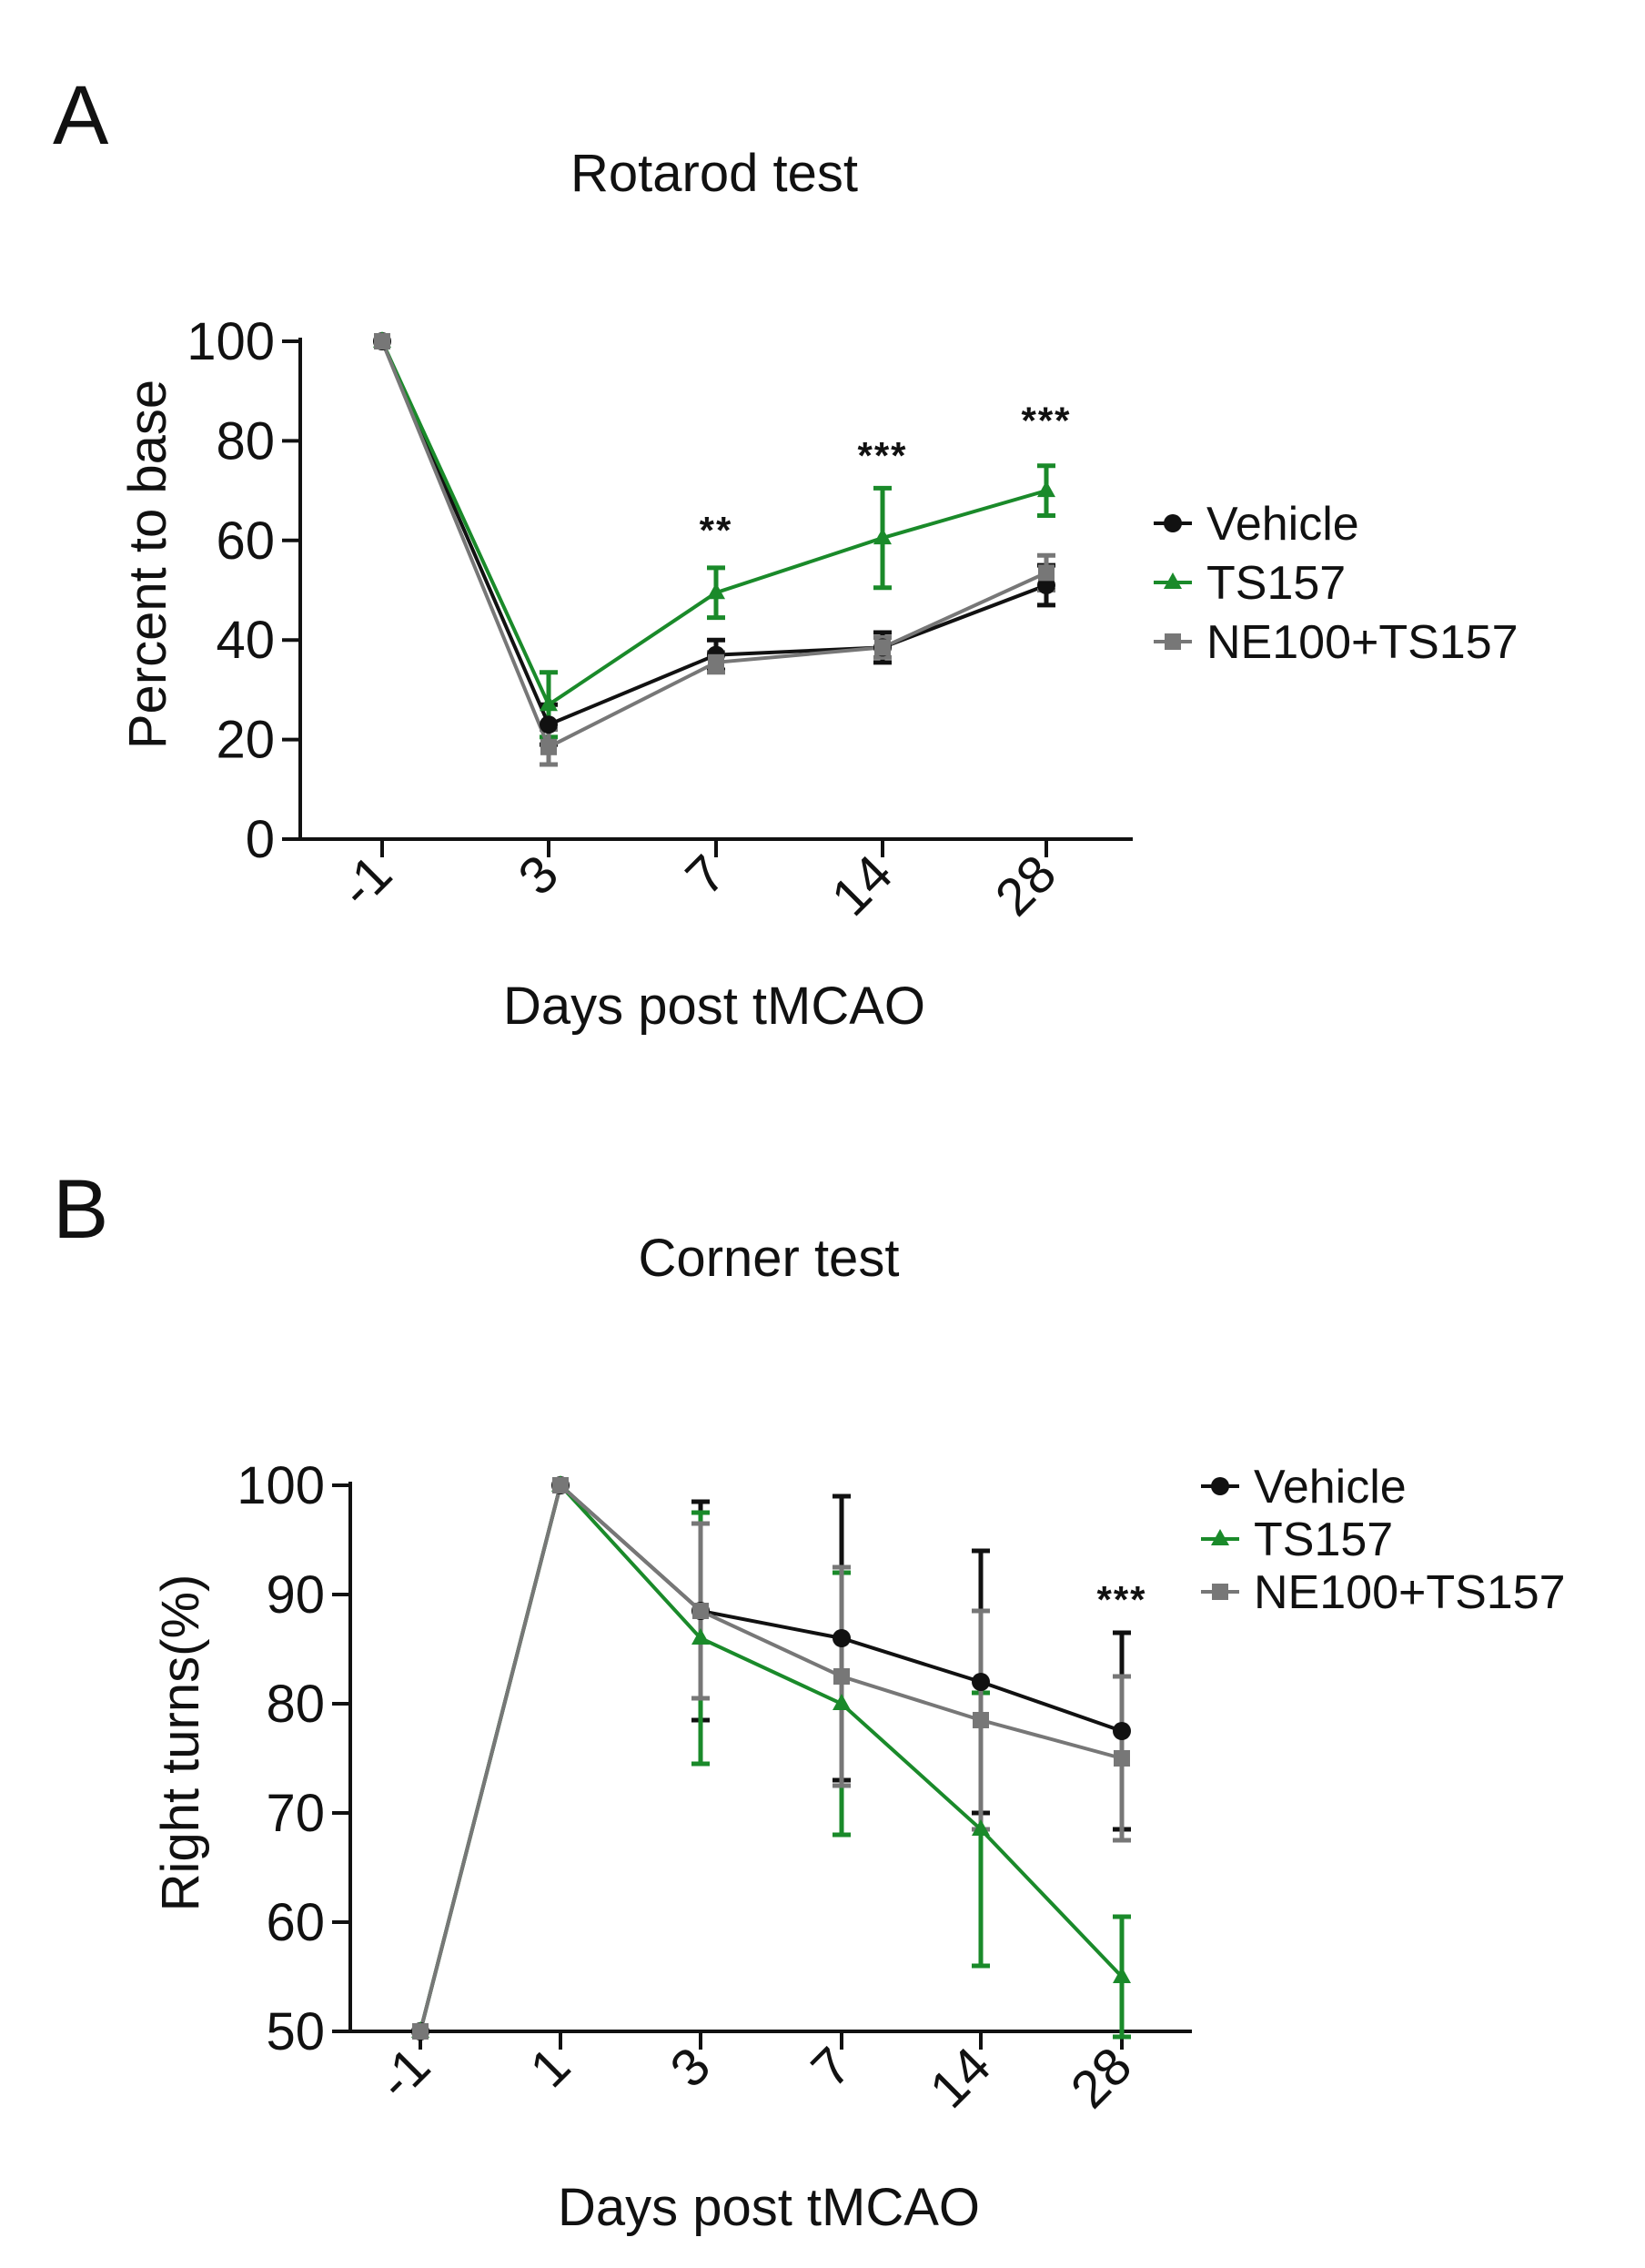 The image size is (1645, 2268). What do you see at coordinates (366, 881) in the screenshot?
I see `chart-a-x-tick-label: -1` at bounding box center [366, 881].